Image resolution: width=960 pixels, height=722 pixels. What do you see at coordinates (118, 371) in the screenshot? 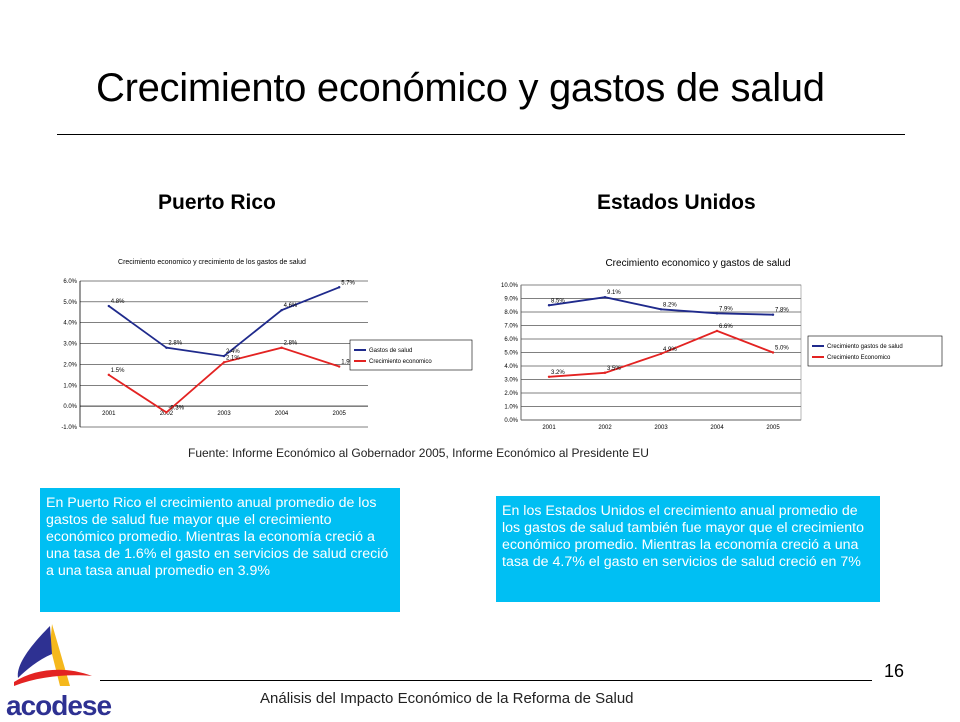
I see `data-label: 1.5%` at bounding box center [118, 371].